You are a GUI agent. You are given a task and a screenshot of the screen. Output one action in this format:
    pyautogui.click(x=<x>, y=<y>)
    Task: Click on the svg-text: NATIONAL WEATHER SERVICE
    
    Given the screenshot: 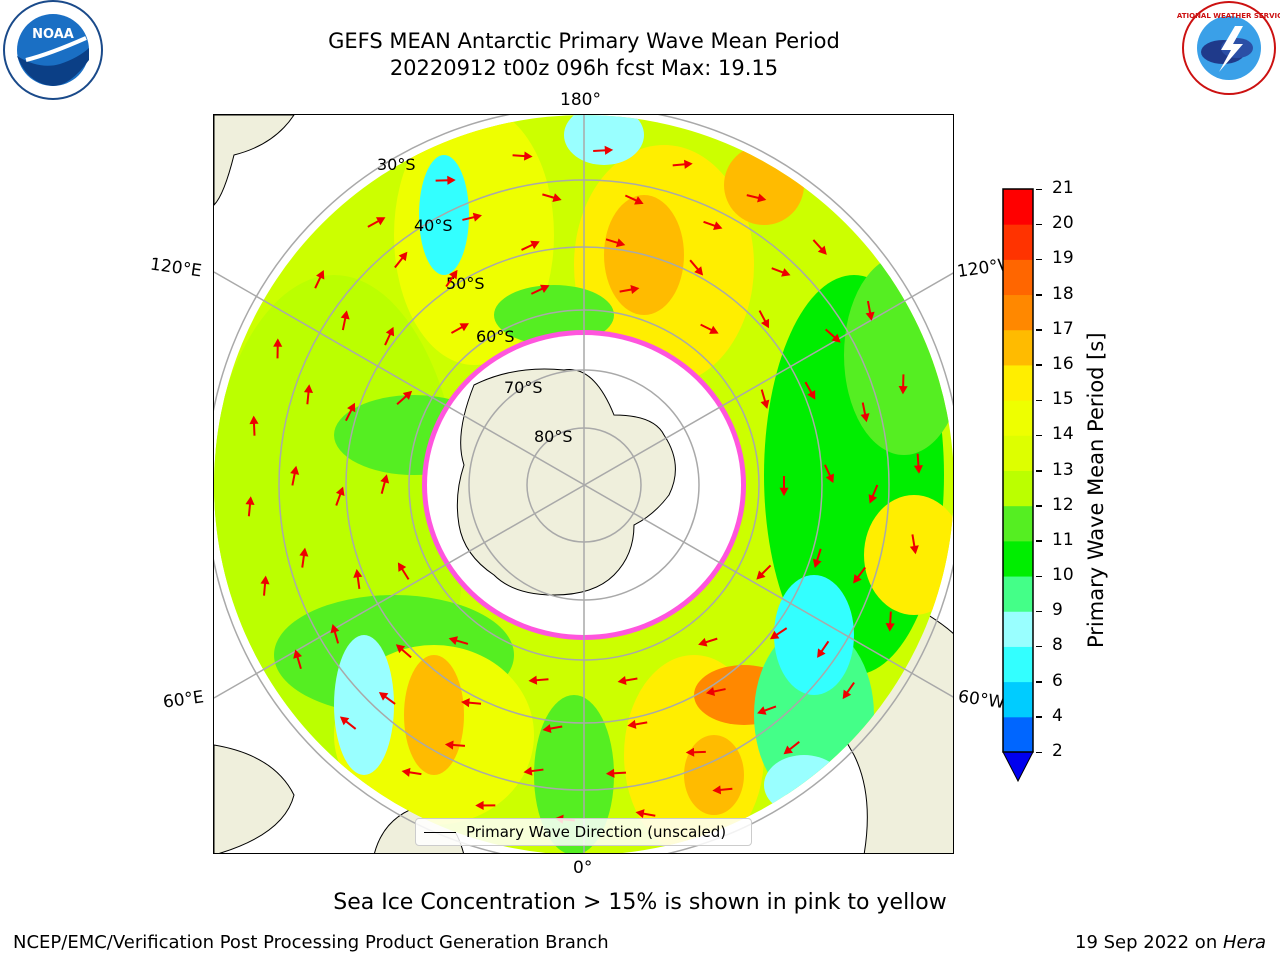 What is the action you would take?
    pyautogui.click(x=1228, y=16)
    